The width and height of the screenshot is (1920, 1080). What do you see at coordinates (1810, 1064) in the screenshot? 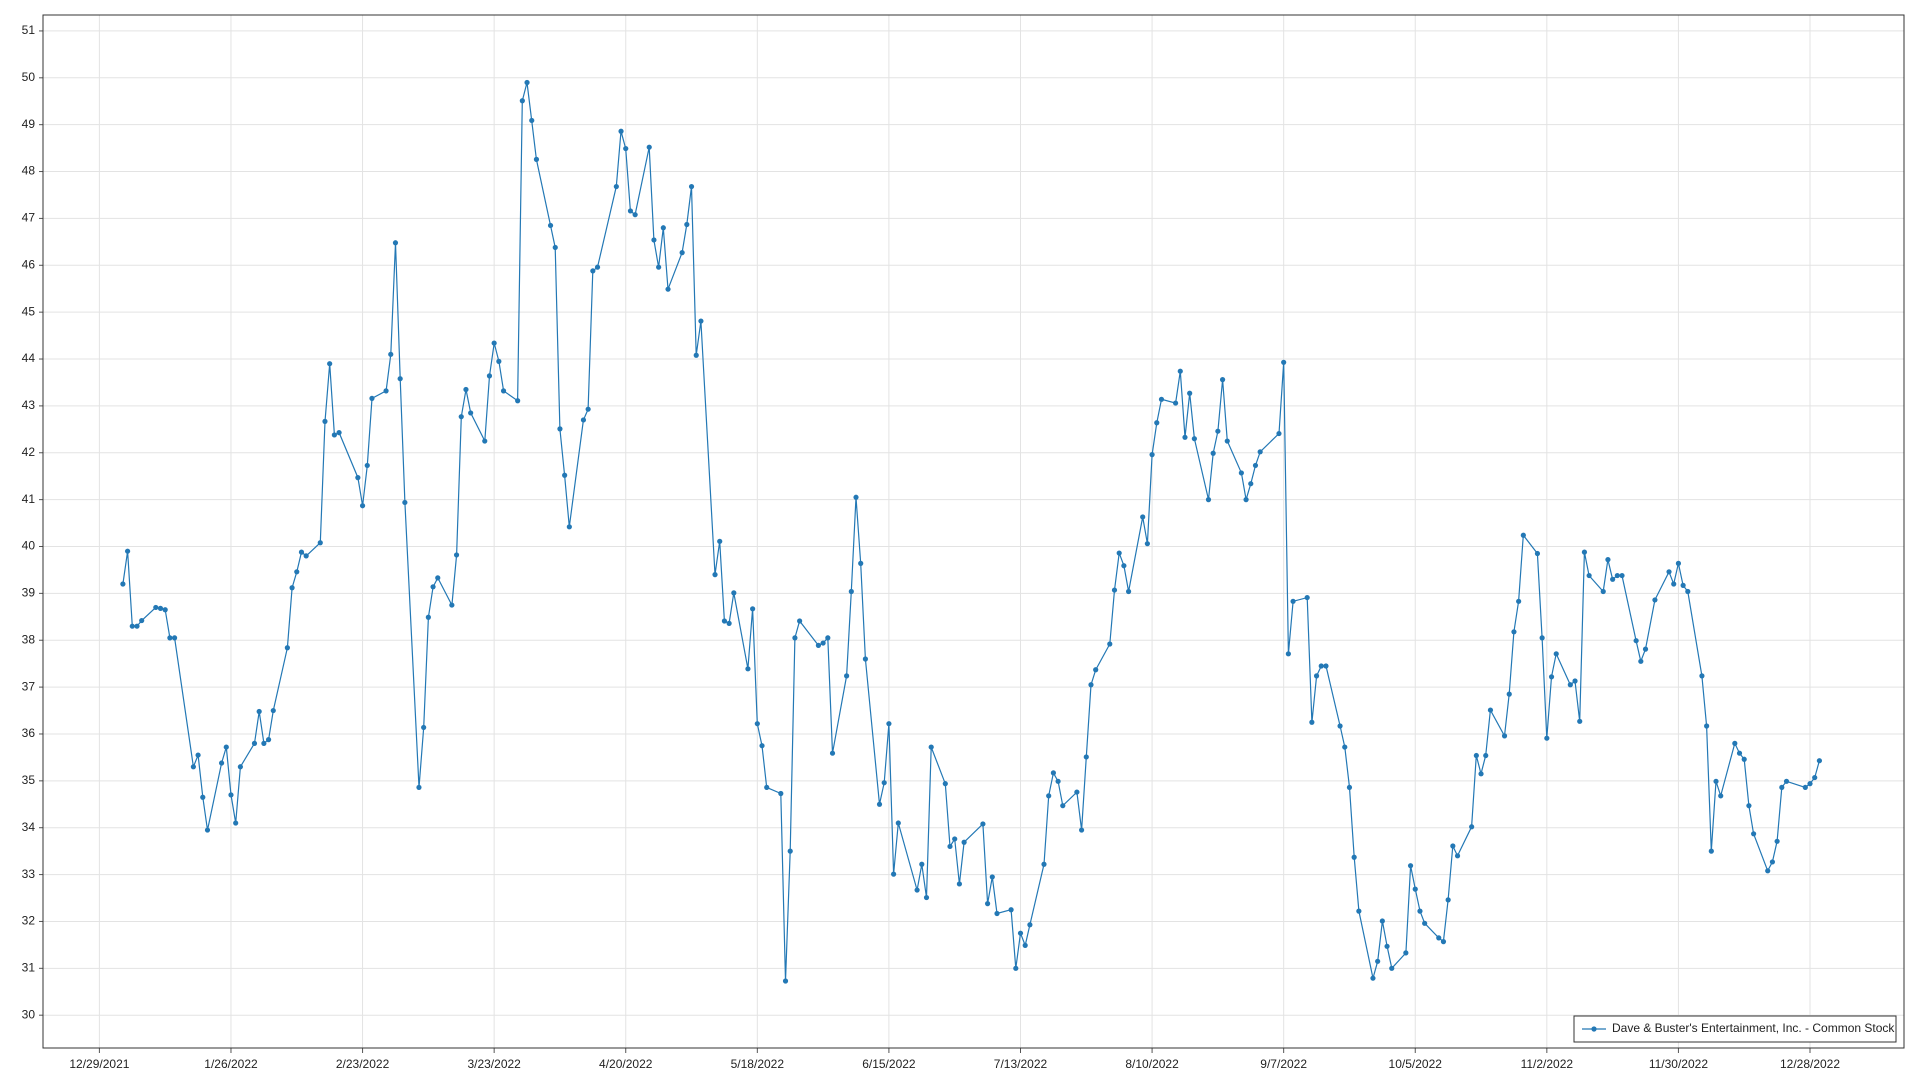
I see `x-tick-label: 12/28/2022` at bounding box center [1810, 1064].